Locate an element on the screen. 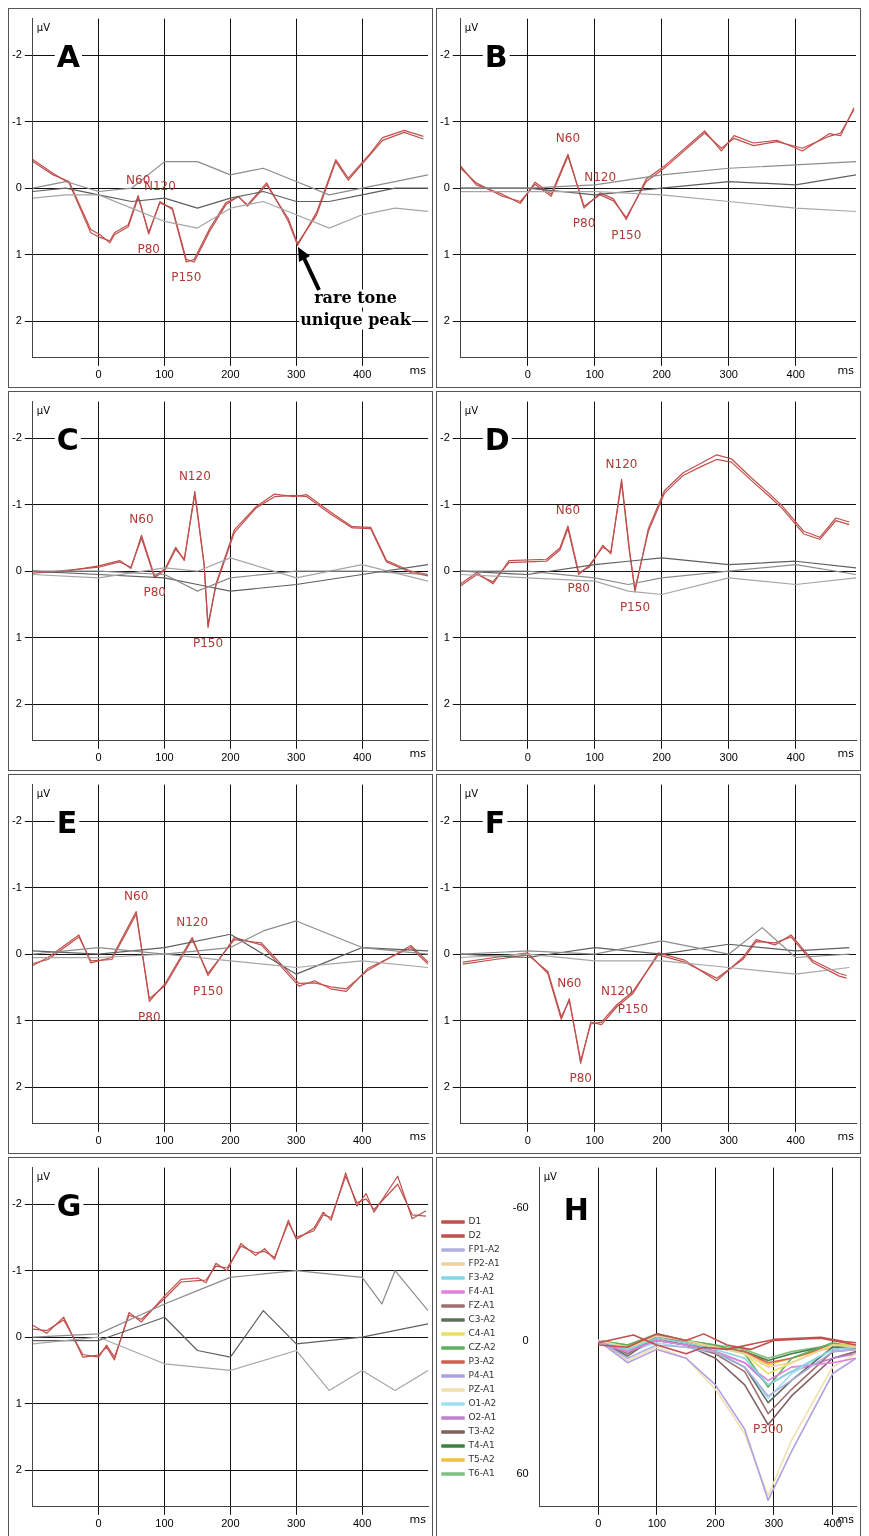  text: G is located at coordinates (69, 1206).